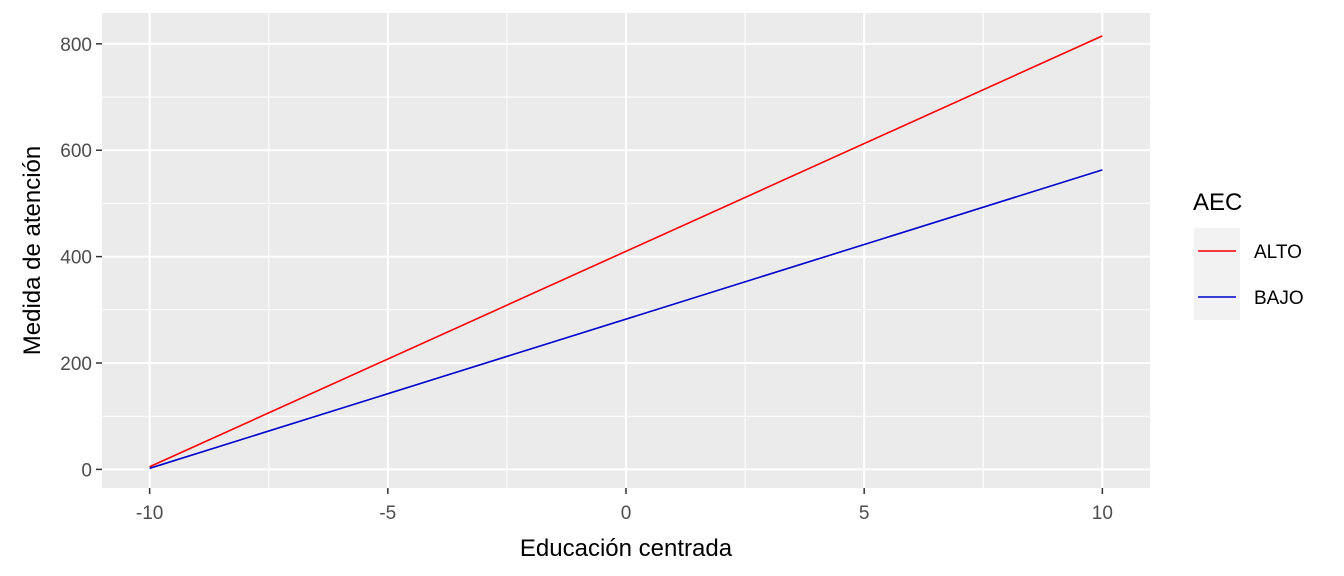 The width and height of the screenshot is (1344, 576). I want to click on y-axis-ticks: 0 200 400 600 800, so click(81, 258).